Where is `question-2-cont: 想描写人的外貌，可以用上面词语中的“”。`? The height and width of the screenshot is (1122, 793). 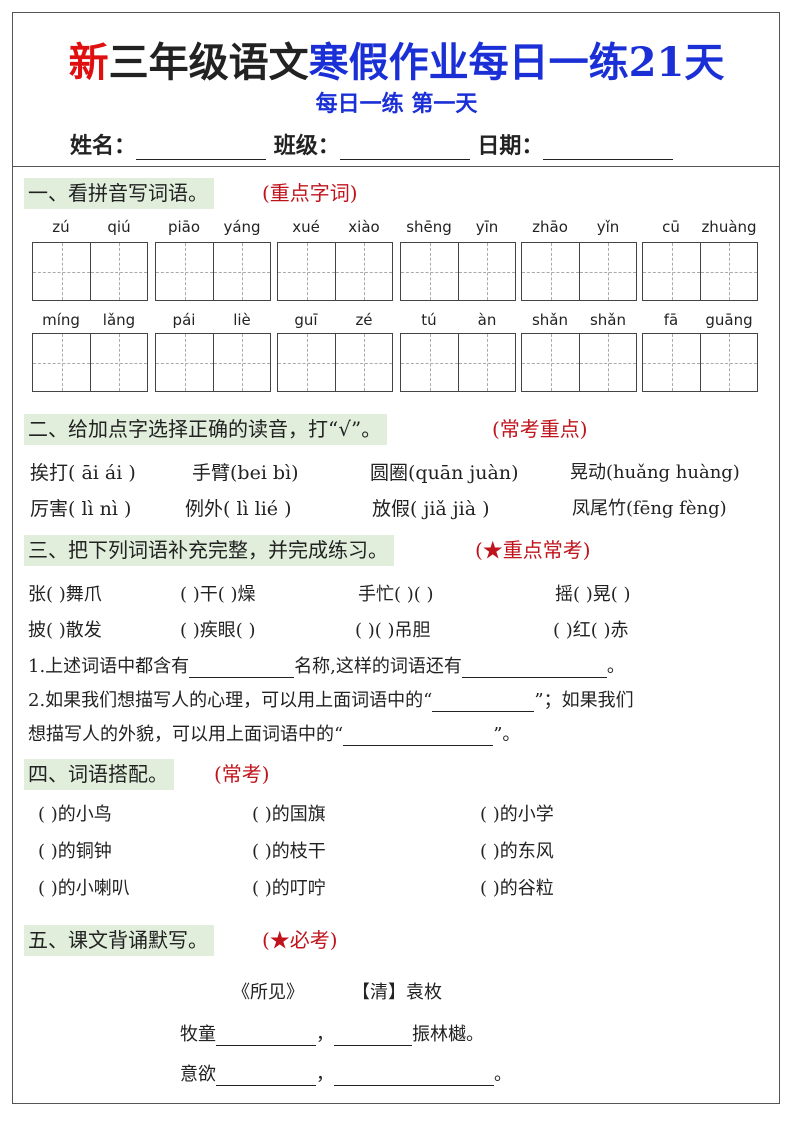
question-2-cont: 想描写人的外貌，可以用上面词语中的“”。 is located at coordinates (274, 735).